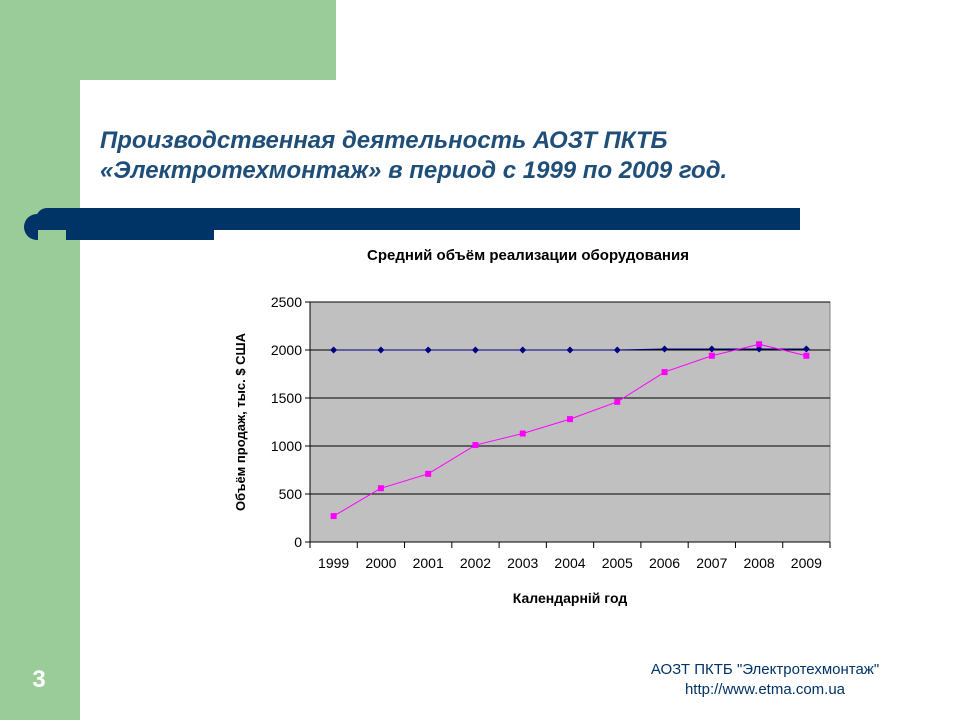 The height and width of the screenshot is (720, 960). Describe the element at coordinates (711, 563) in the screenshot. I see `x-tick-label: 2007` at that location.